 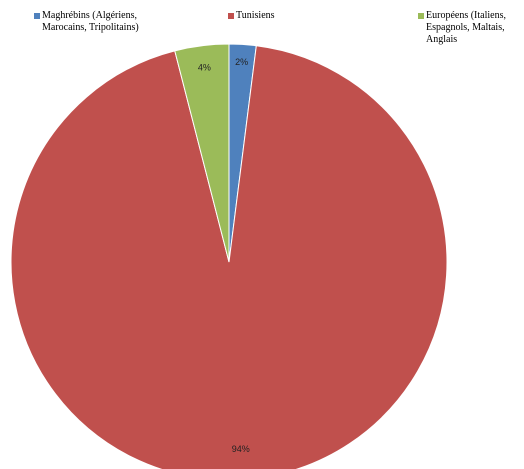 I want to click on pie-slice-europeens, so click(x=202, y=153).